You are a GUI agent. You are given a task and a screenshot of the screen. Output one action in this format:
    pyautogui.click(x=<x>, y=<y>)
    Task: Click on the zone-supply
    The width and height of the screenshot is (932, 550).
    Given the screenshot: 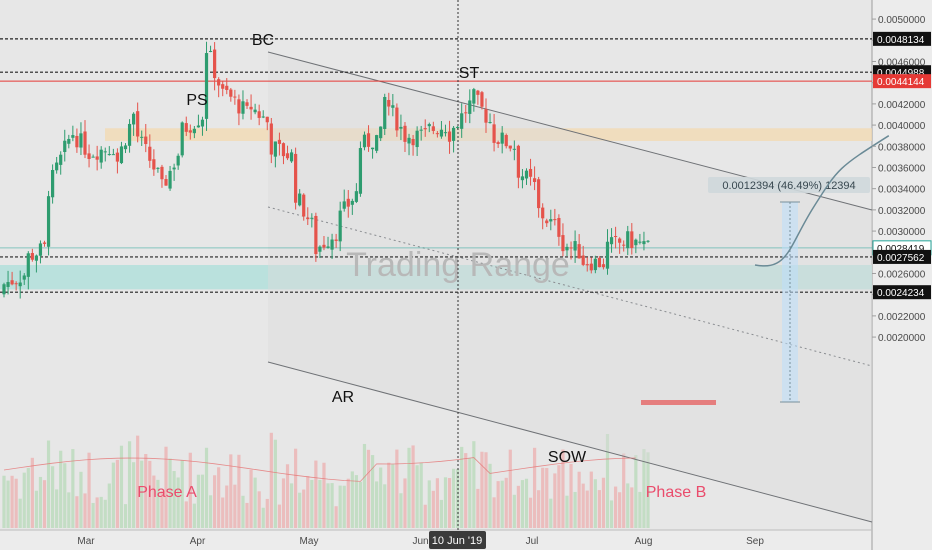 What is the action you would take?
    pyautogui.click(x=488, y=134)
    